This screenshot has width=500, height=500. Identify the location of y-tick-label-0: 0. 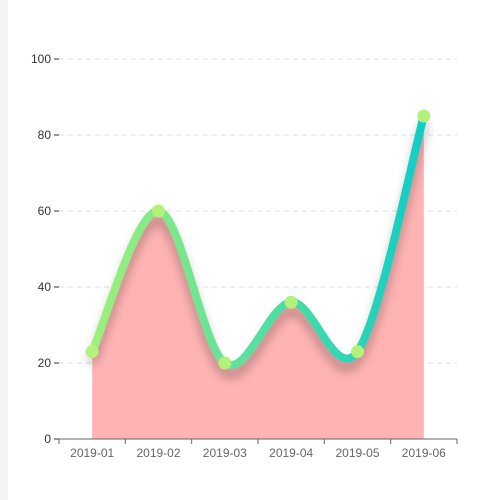
(47, 439).